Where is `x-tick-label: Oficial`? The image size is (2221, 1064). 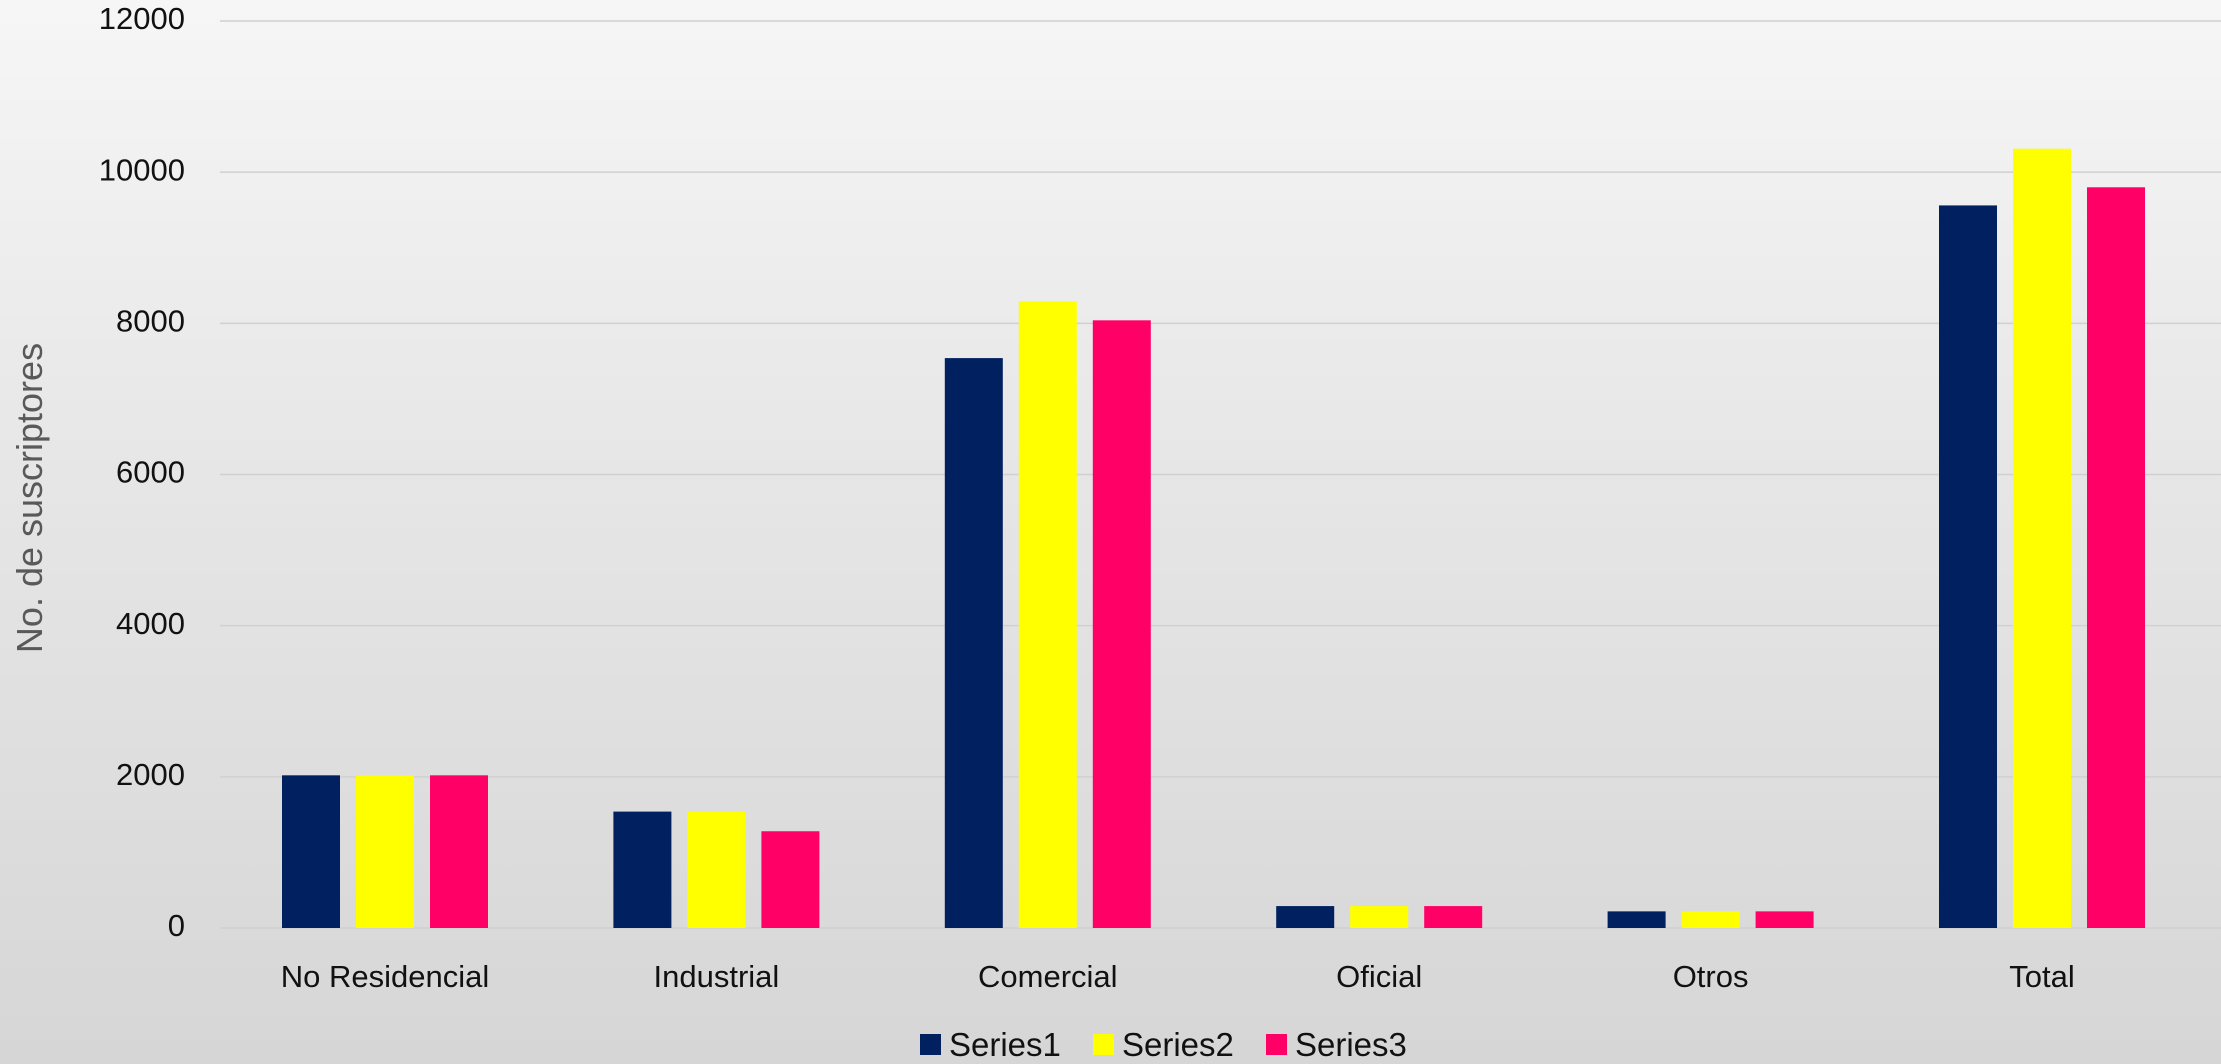
x-tick-label: Oficial is located at coordinates (1379, 976).